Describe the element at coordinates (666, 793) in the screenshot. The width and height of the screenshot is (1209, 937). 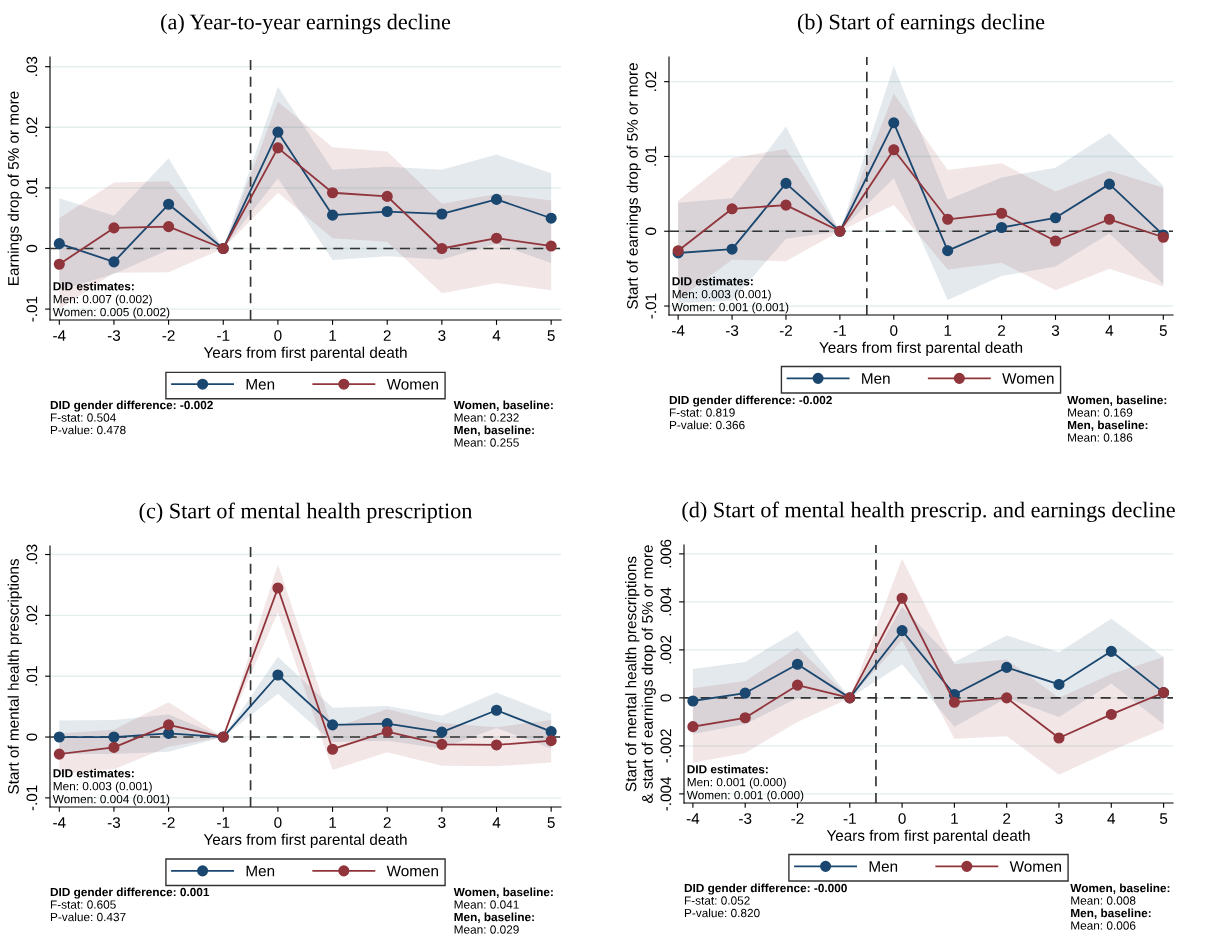
I see `y-tick-label: -.004` at that location.